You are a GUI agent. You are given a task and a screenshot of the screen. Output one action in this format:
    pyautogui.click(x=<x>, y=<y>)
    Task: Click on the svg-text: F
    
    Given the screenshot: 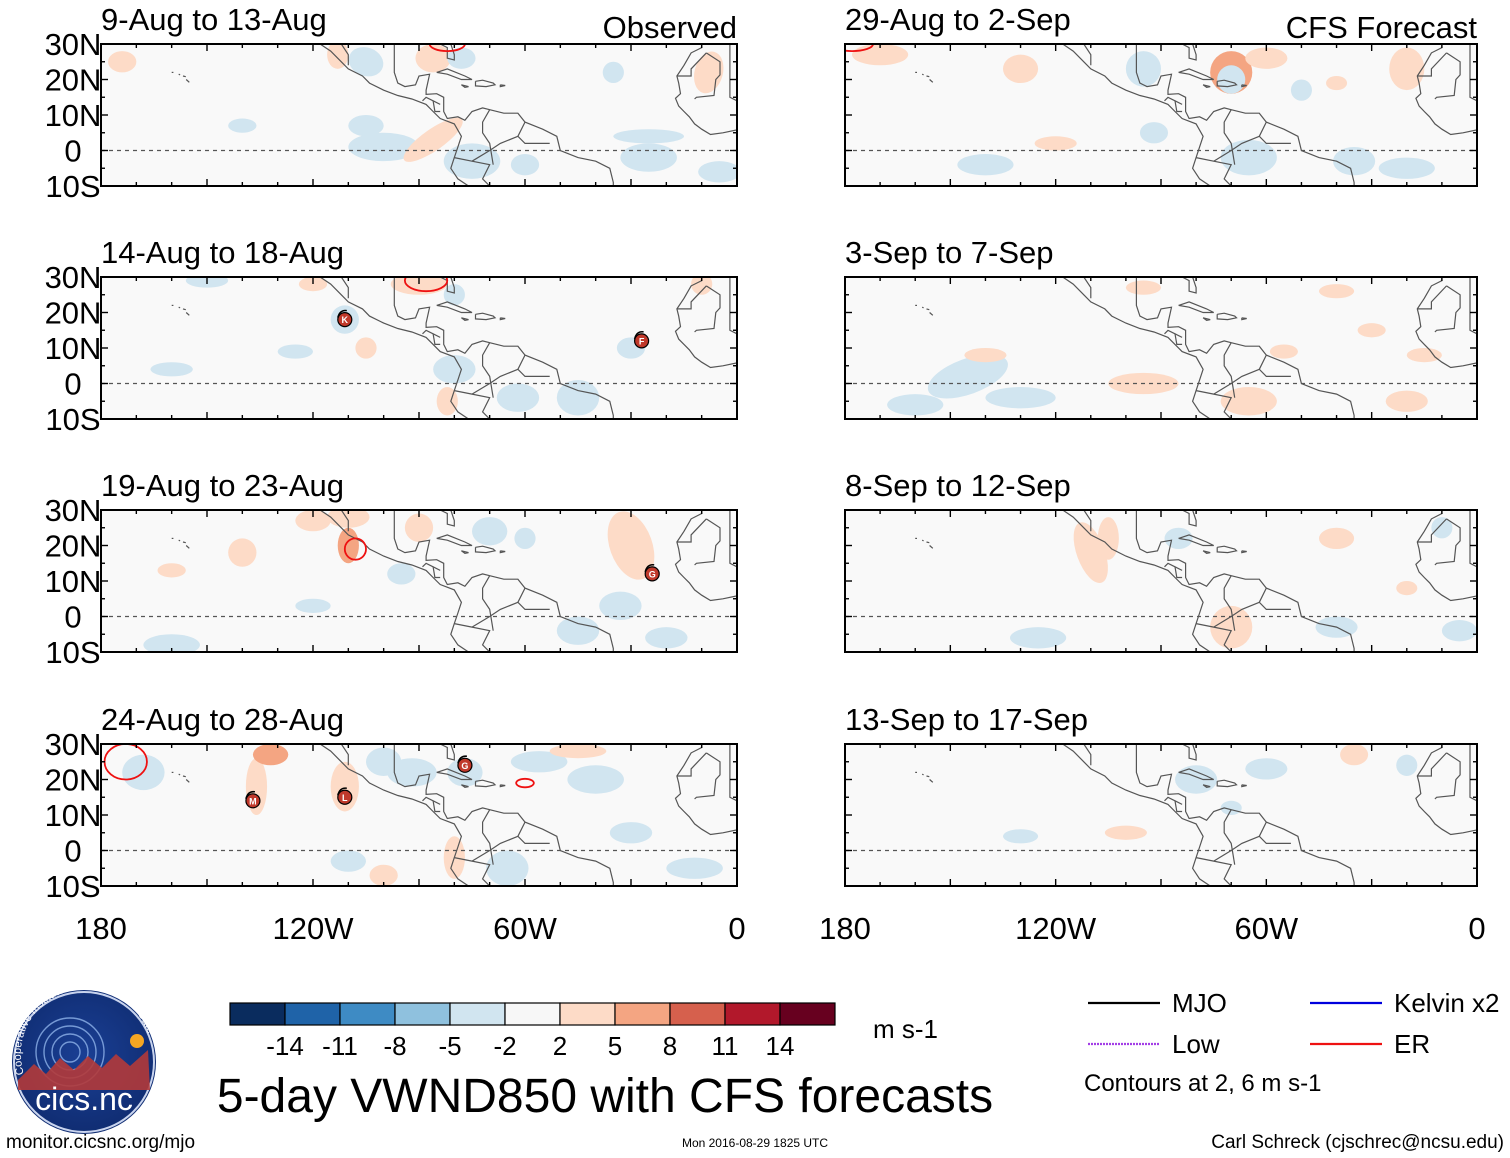 What is the action you would take?
    pyautogui.click(x=642, y=341)
    